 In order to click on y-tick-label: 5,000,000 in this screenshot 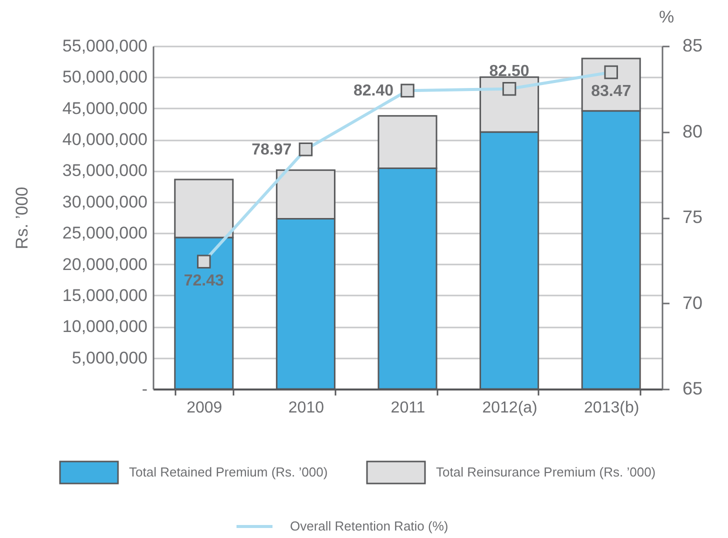, I will do `click(110, 358)`.